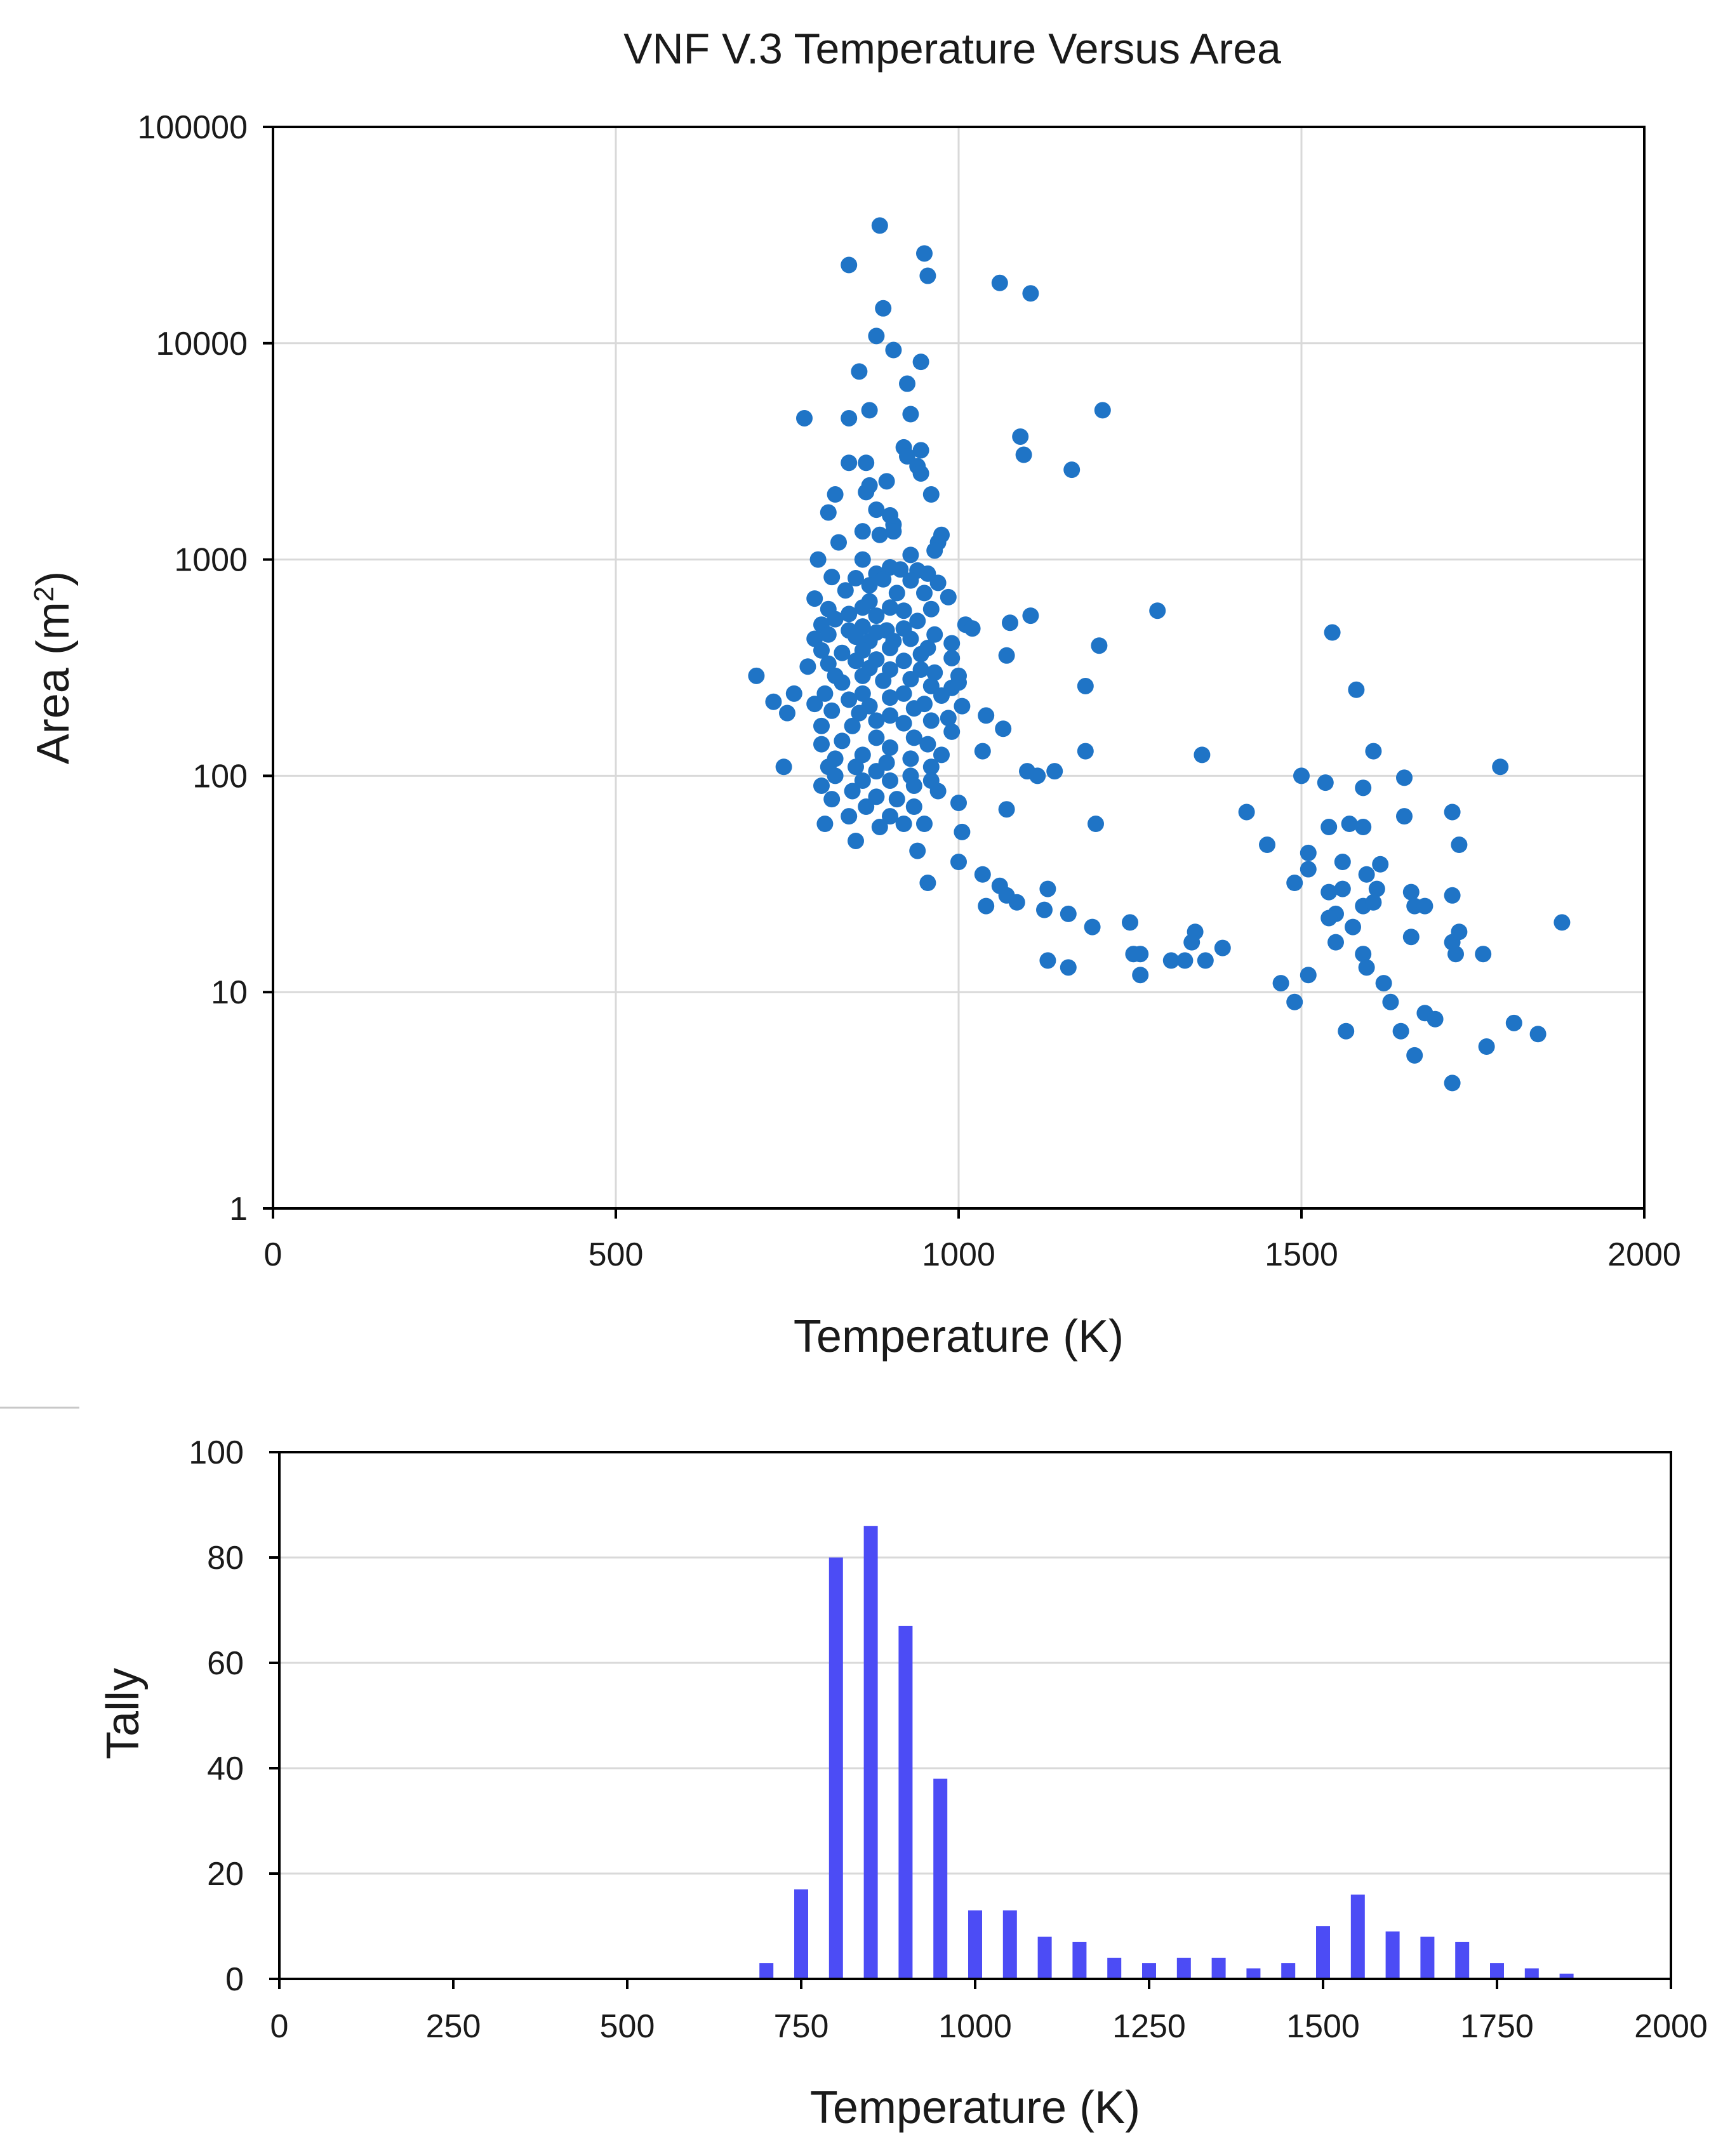 Image resolution: width=1723 pixels, height=2156 pixels. I want to click on scatter-y-tick-label: 10000, so click(202, 344).